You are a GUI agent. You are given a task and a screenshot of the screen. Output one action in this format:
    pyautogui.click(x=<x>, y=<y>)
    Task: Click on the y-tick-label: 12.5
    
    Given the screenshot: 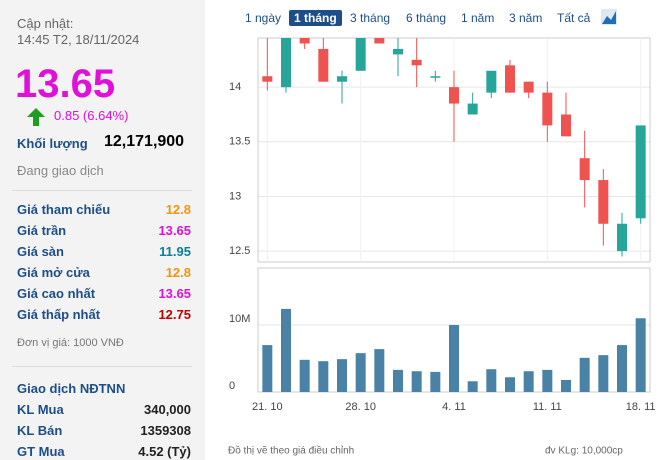 What is the action you would take?
    pyautogui.click(x=239, y=251)
    